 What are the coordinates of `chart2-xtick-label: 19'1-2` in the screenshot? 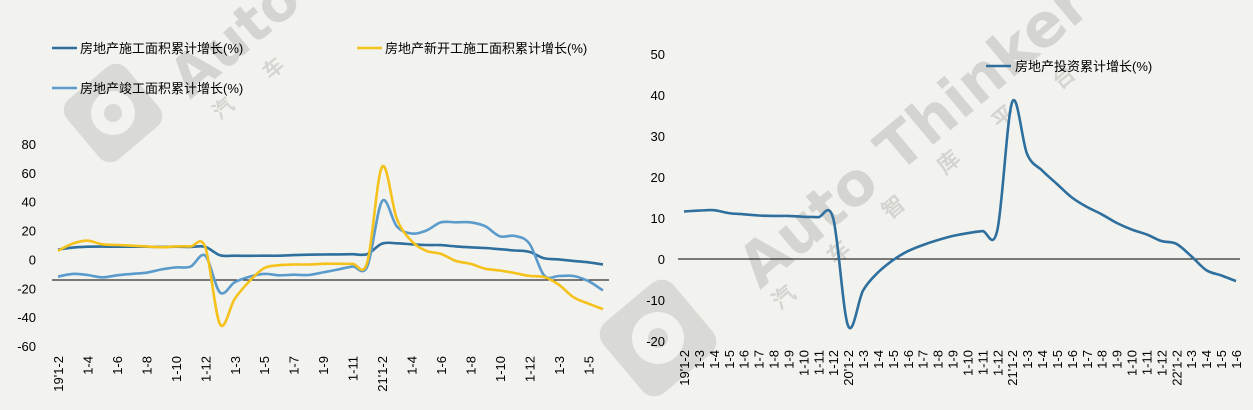 It's located at (684, 368).